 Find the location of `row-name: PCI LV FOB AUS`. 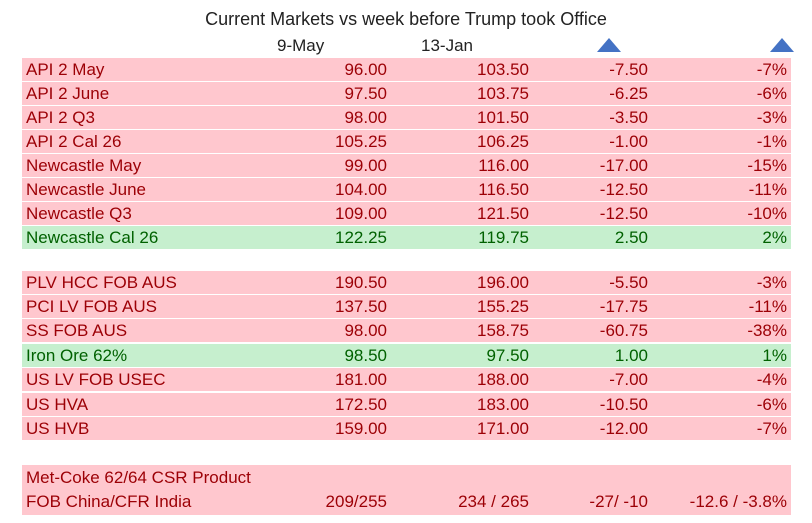

row-name: PCI LV FOB AUS is located at coordinates (92, 306).